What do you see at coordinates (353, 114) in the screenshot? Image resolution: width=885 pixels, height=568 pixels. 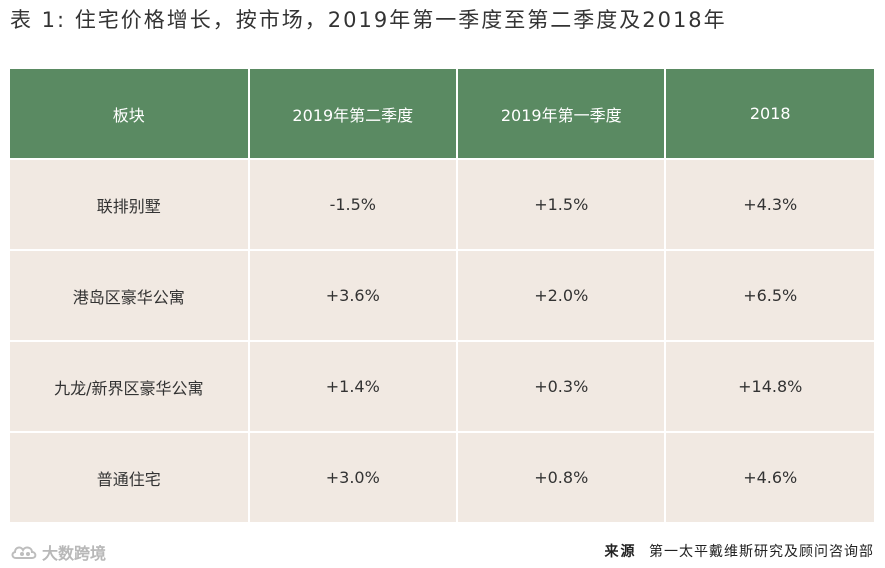 I see `header-2019-q2: 2019年第二季度` at bounding box center [353, 114].